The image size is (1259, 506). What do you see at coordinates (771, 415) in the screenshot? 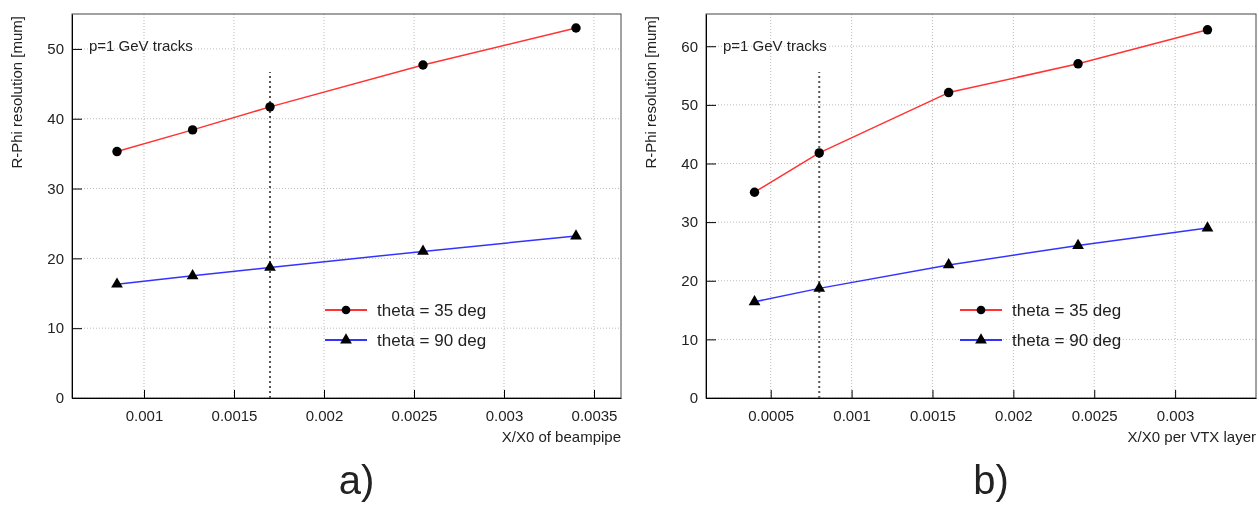
I see `x-tick-label: 0.0005` at bounding box center [771, 415].